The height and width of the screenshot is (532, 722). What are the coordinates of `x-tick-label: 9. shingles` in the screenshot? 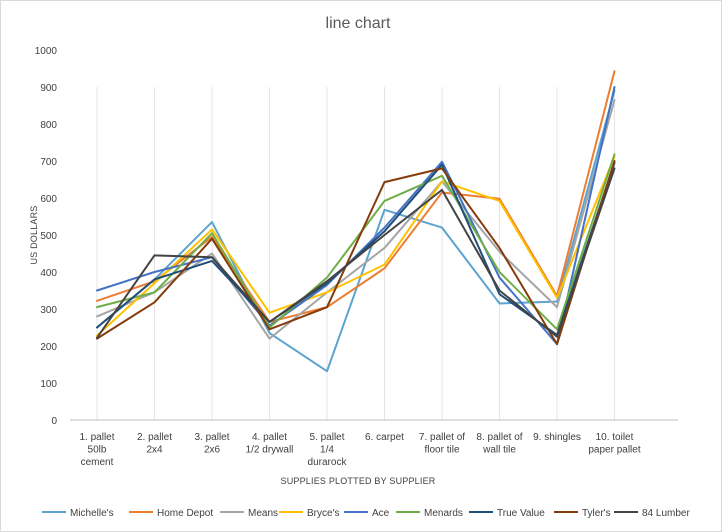 It's located at (557, 437).